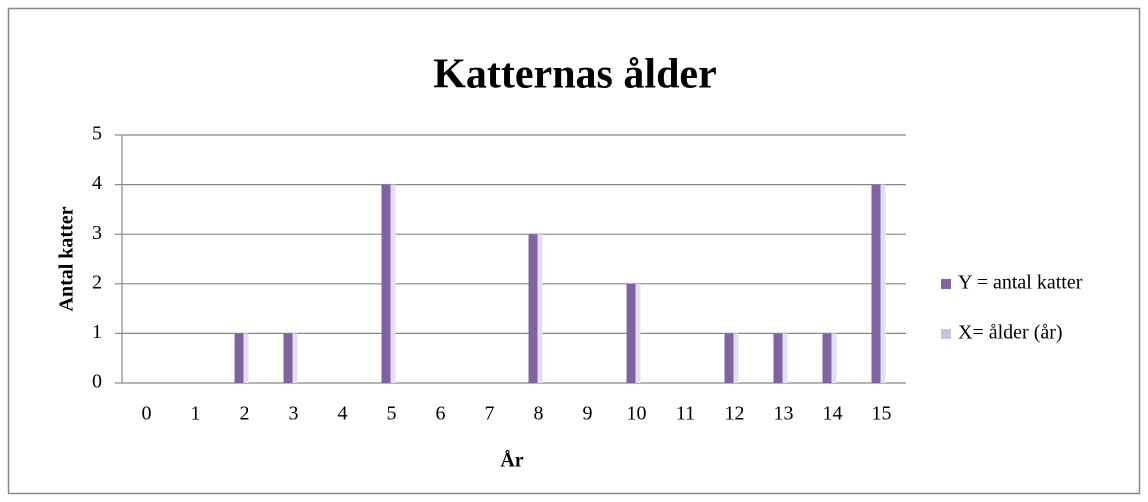 This screenshot has width=1148, height=502. I want to click on y-tick-label: 4, so click(97, 183).